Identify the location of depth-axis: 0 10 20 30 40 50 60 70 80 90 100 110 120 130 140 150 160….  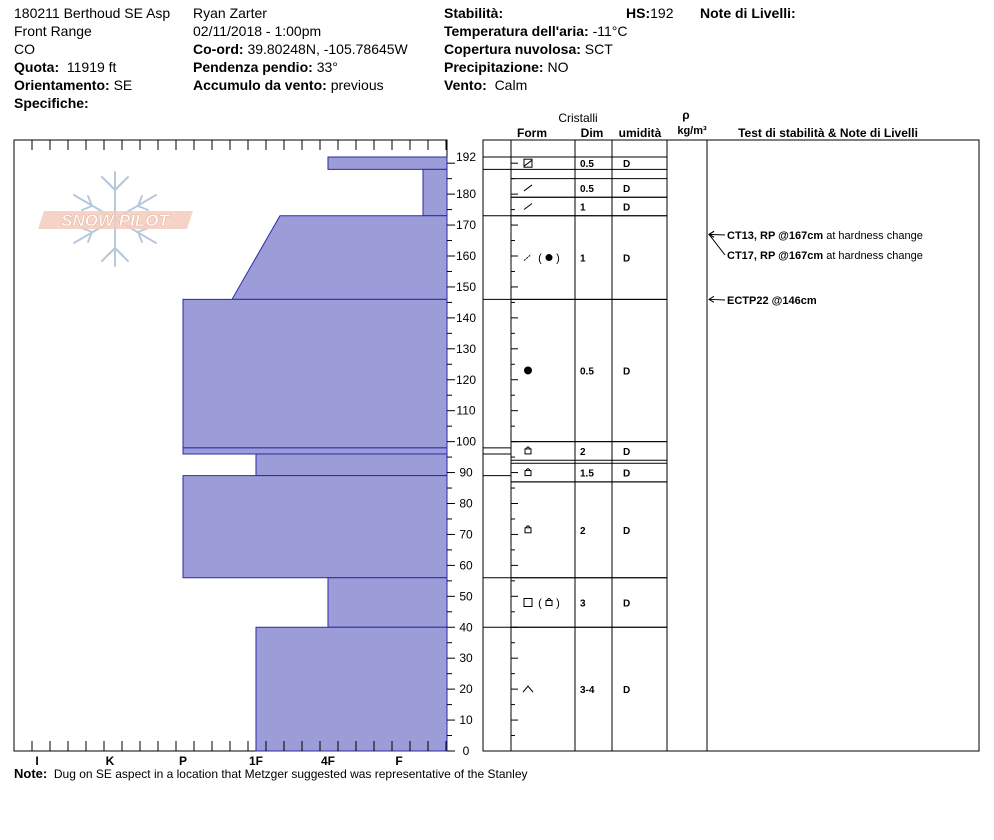
(482, 454).